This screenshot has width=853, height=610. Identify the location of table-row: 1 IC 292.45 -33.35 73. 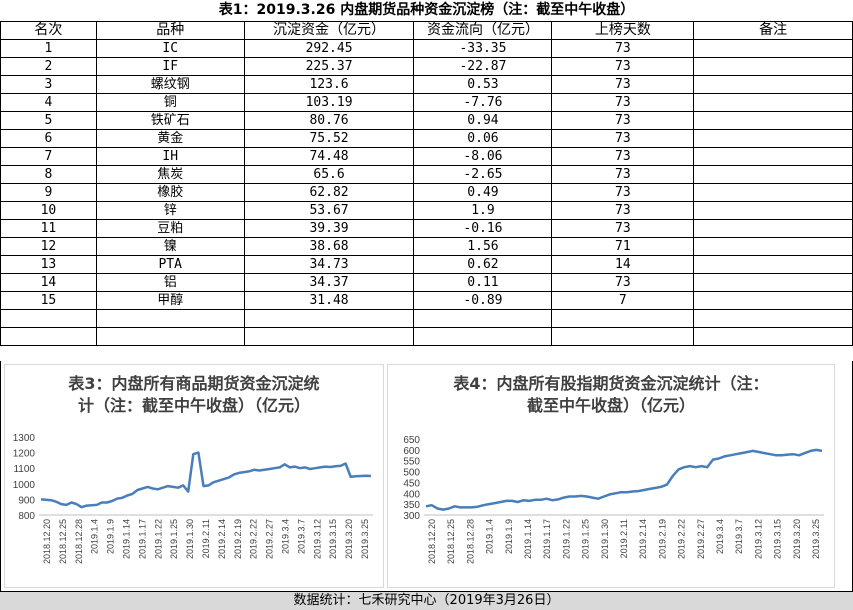
(426, 48).